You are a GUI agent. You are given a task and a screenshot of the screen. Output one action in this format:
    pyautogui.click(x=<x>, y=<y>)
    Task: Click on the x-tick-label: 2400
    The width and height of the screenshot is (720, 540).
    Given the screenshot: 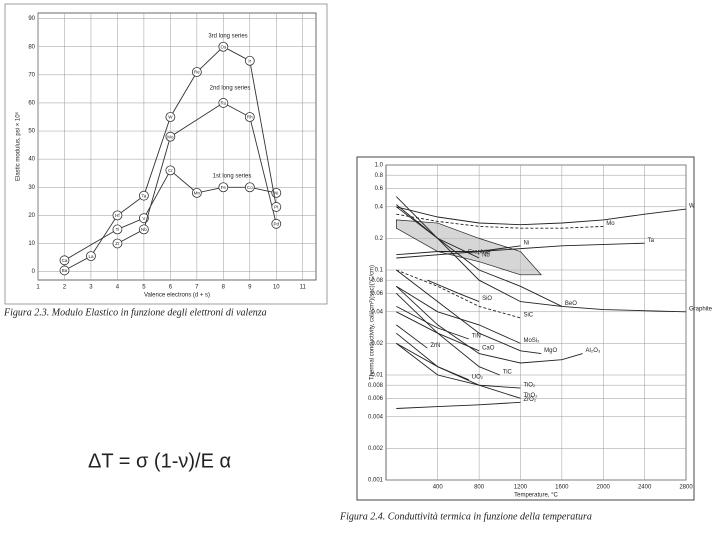 What is the action you would take?
    pyautogui.click(x=645, y=488)
    